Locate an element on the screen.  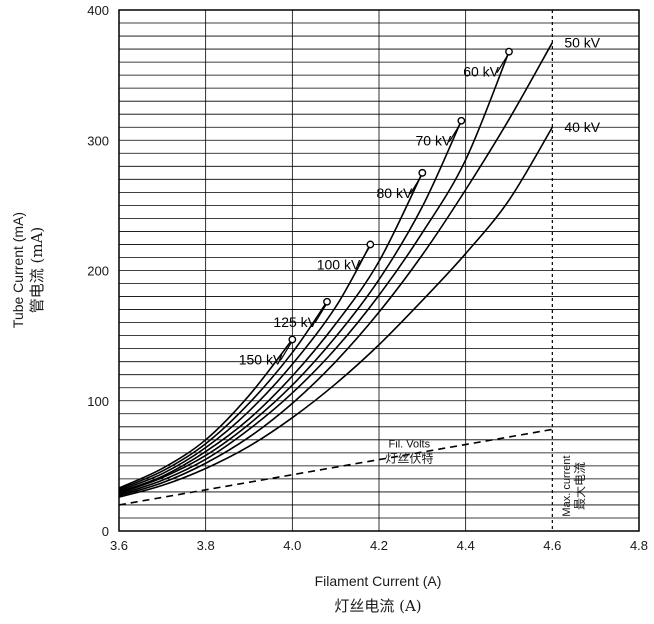
x-tick-label: 4.2 is located at coordinates (379, 545).